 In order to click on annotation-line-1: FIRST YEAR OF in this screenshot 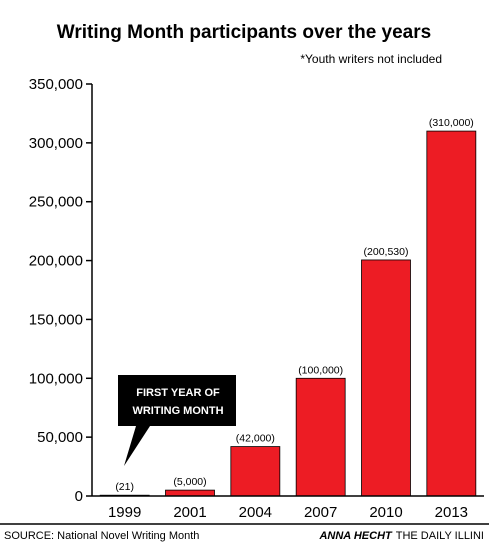, I will do `click(178, 393)`.